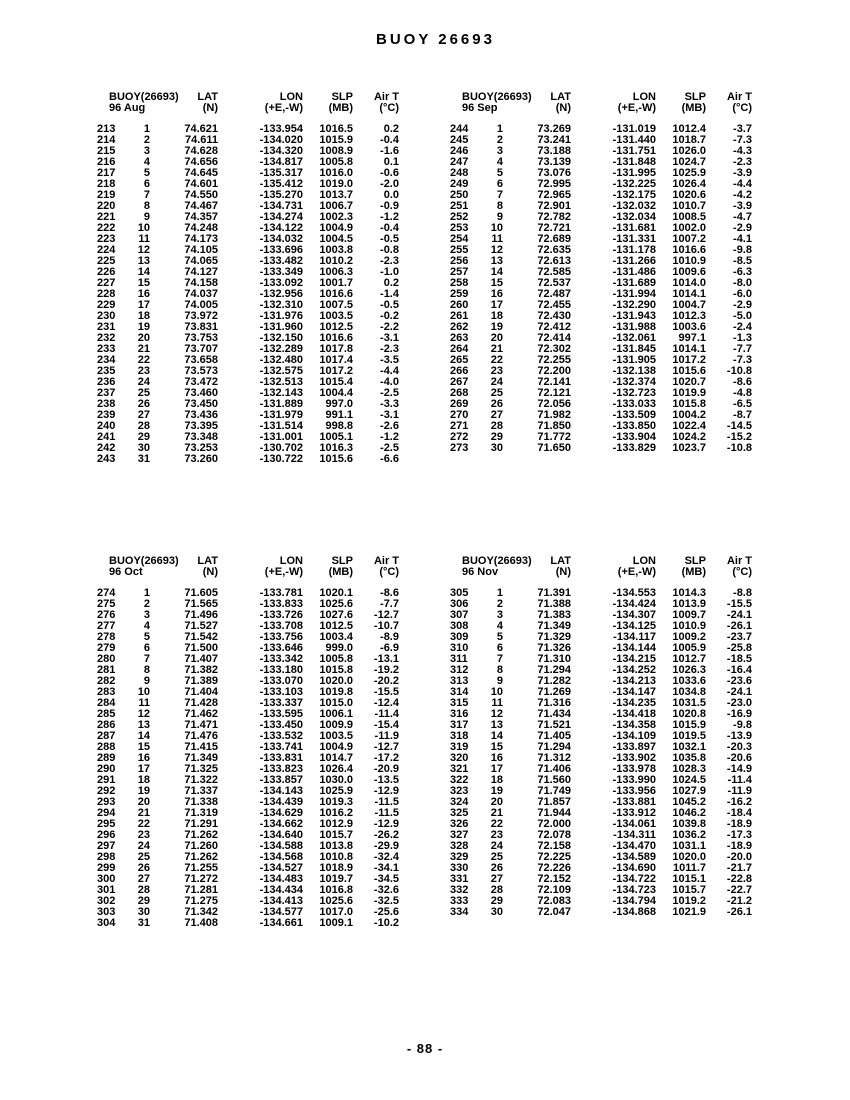 Image resolution: width=850 pixels, height=1100 pixels. I want to click on table-cell: -134.588, so click(281, 846).